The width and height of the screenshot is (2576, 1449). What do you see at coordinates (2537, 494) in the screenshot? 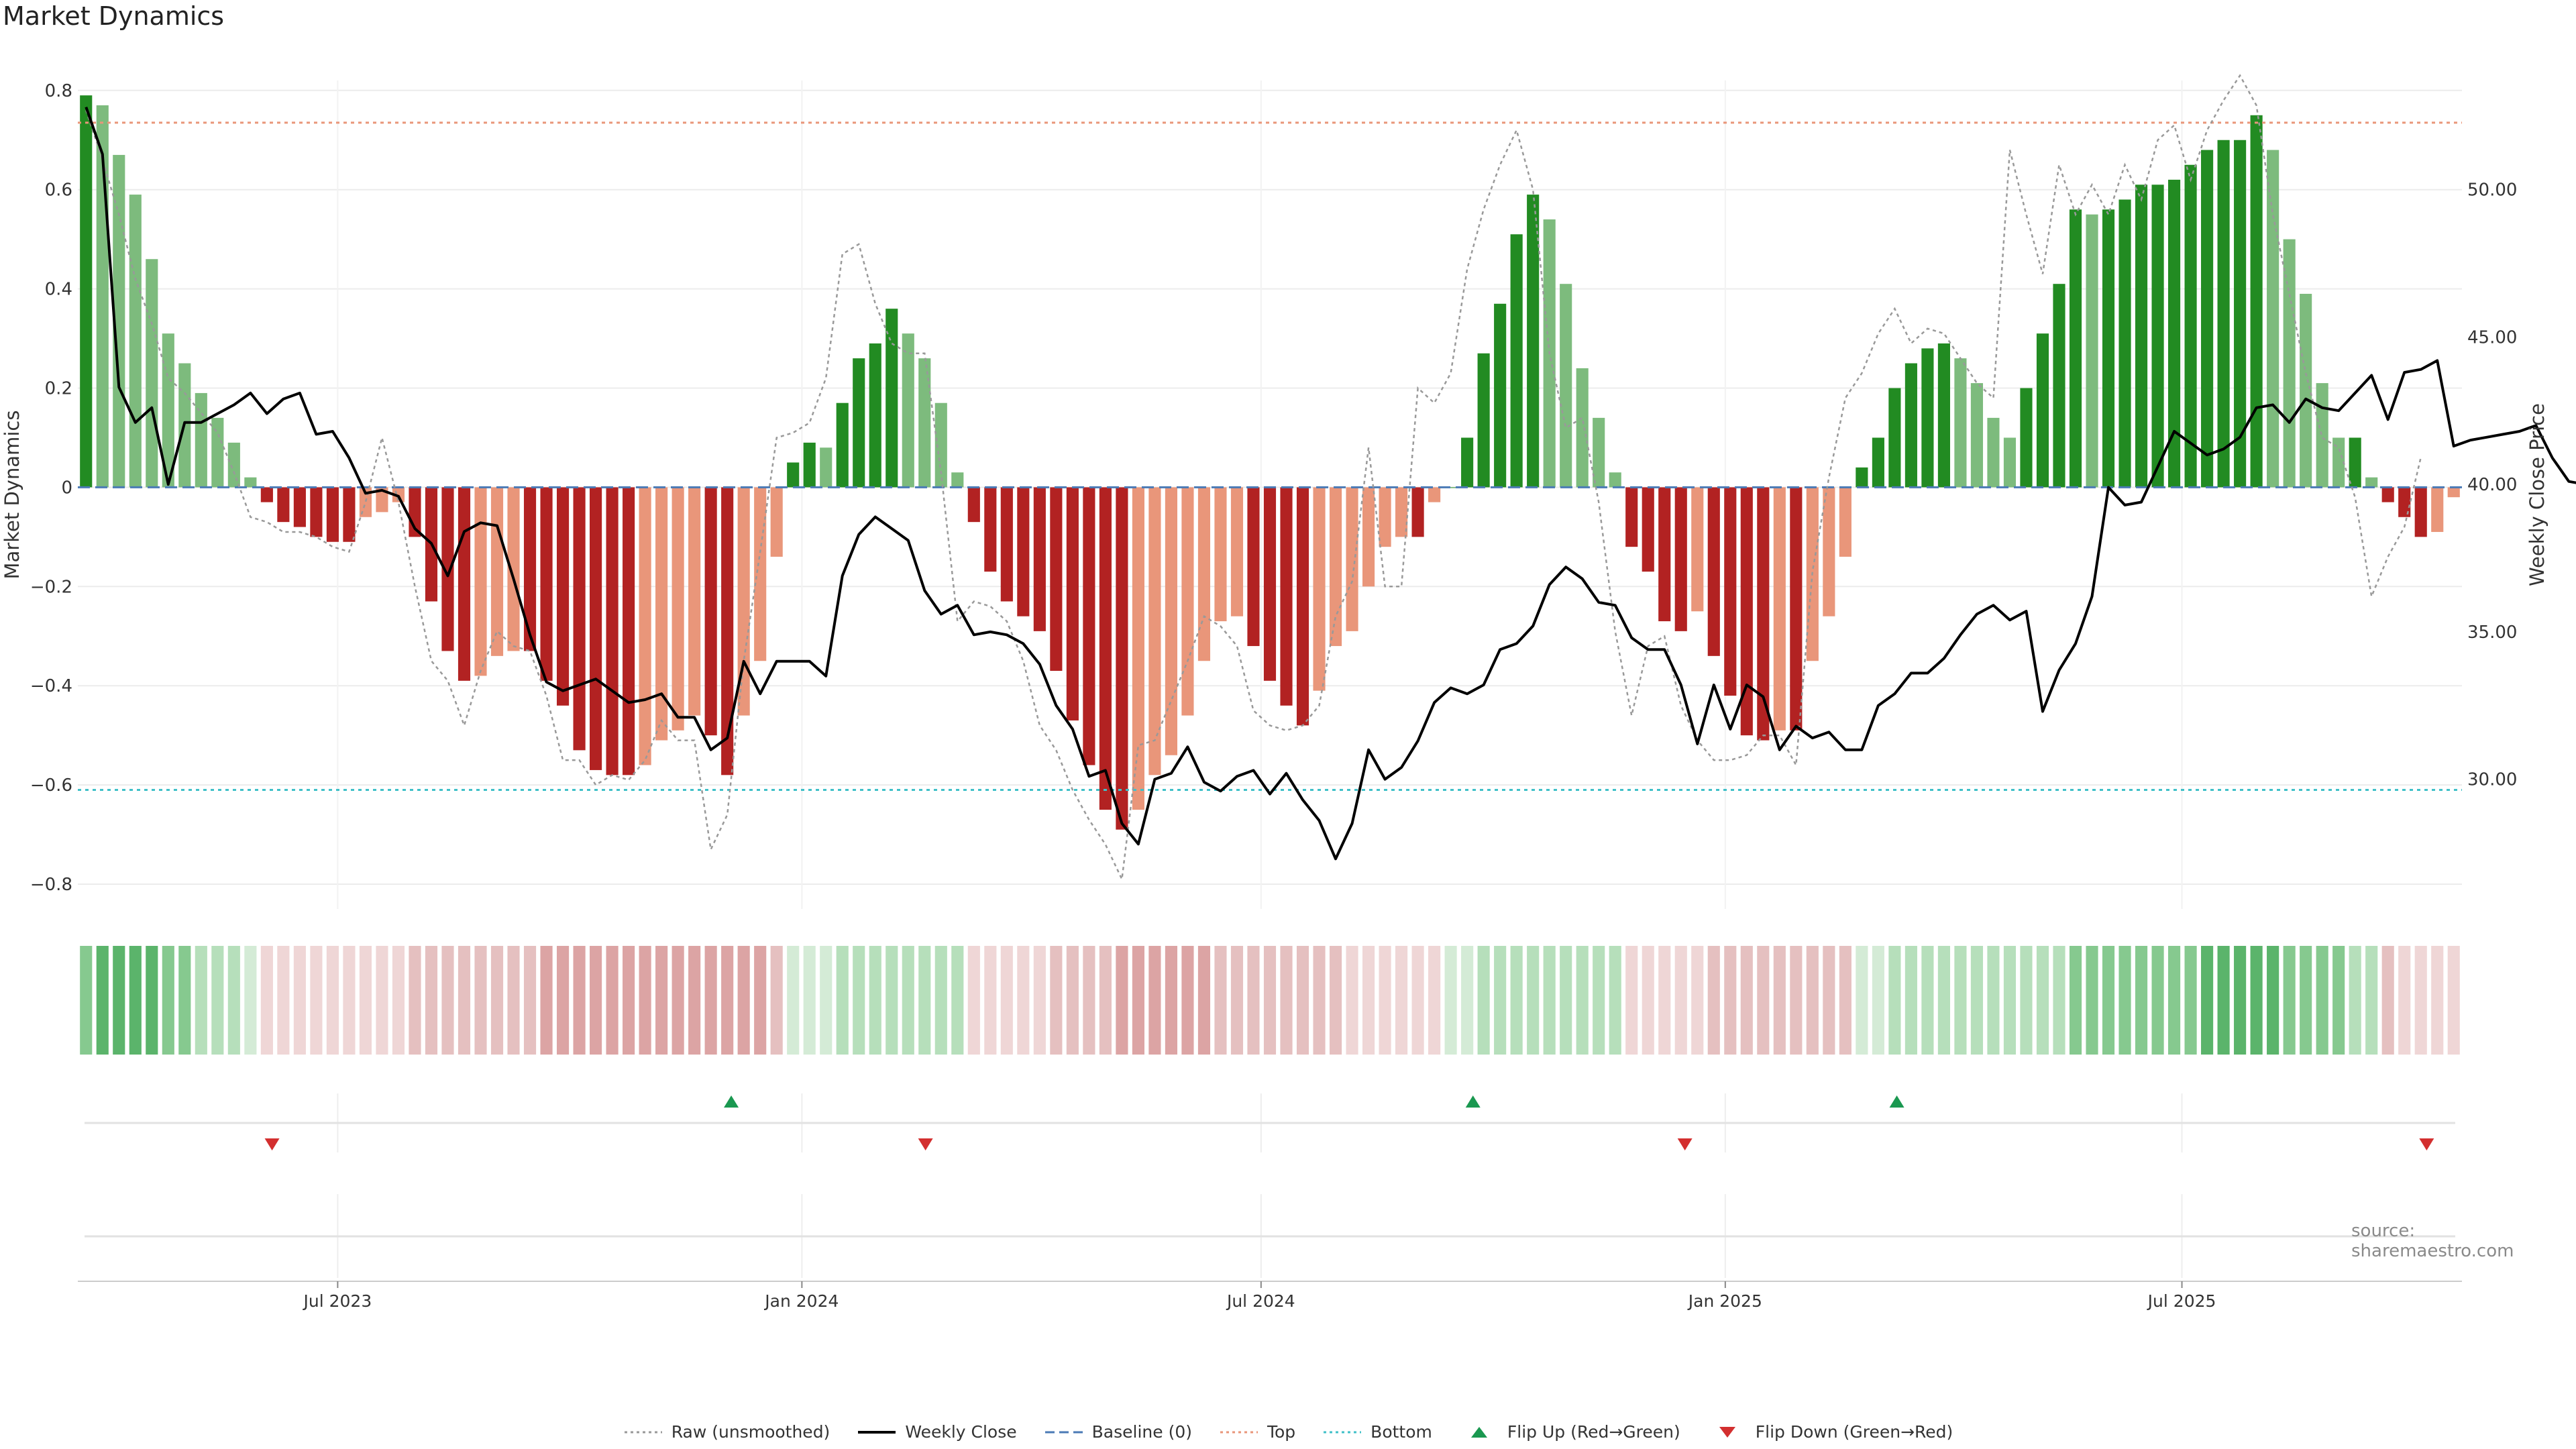
I see `right-axis-label: Weekly Close Price` at bounding box center [2537, 494].